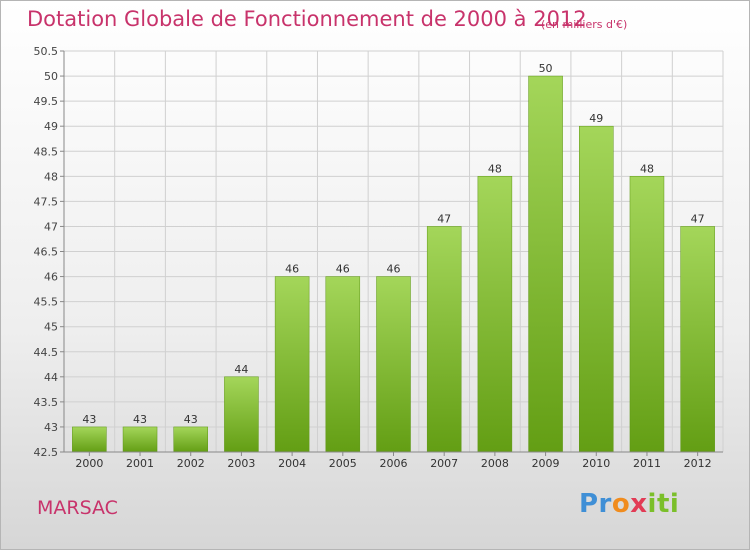 The width and height of the screenshot is (750, 550). Describe the element at coordinates (89, 463) in the screenshot. I see `x-tick-label: 2000` at that location.